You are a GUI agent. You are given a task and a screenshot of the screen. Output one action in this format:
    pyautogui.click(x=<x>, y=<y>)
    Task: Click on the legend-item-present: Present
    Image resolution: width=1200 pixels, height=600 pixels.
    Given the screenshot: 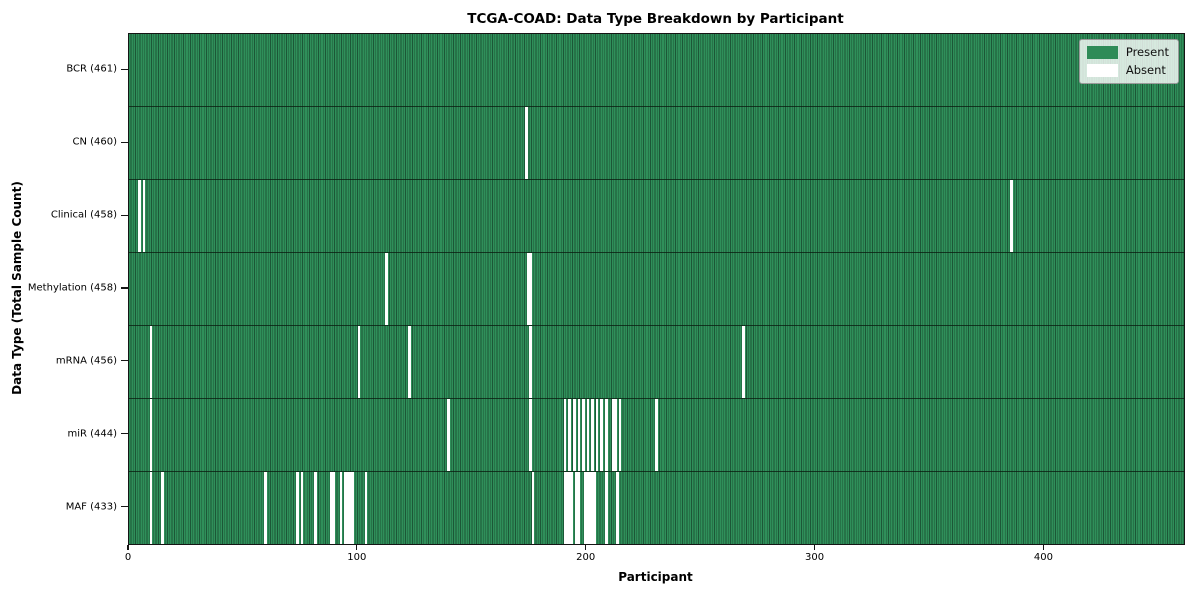 What is the action you would take?
    pyautogui.click(x=1127, y=51)
    